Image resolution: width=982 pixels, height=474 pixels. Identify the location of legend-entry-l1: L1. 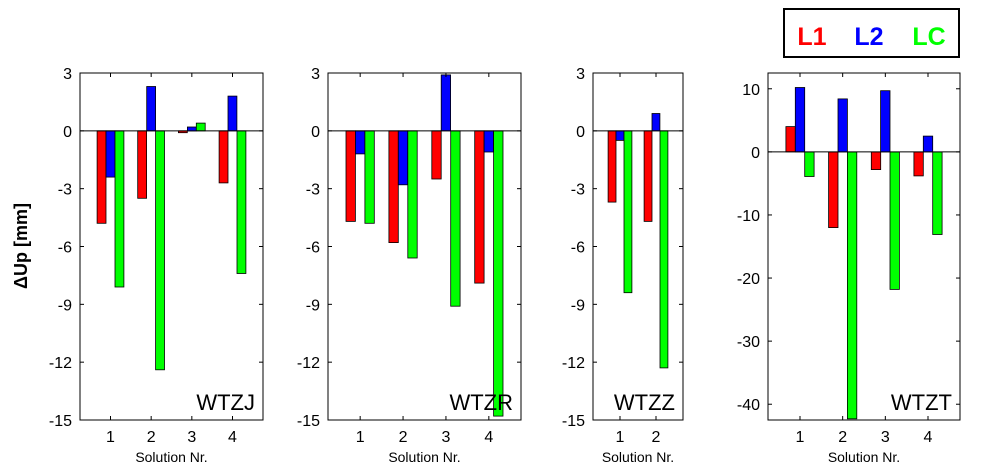
(811, 37).